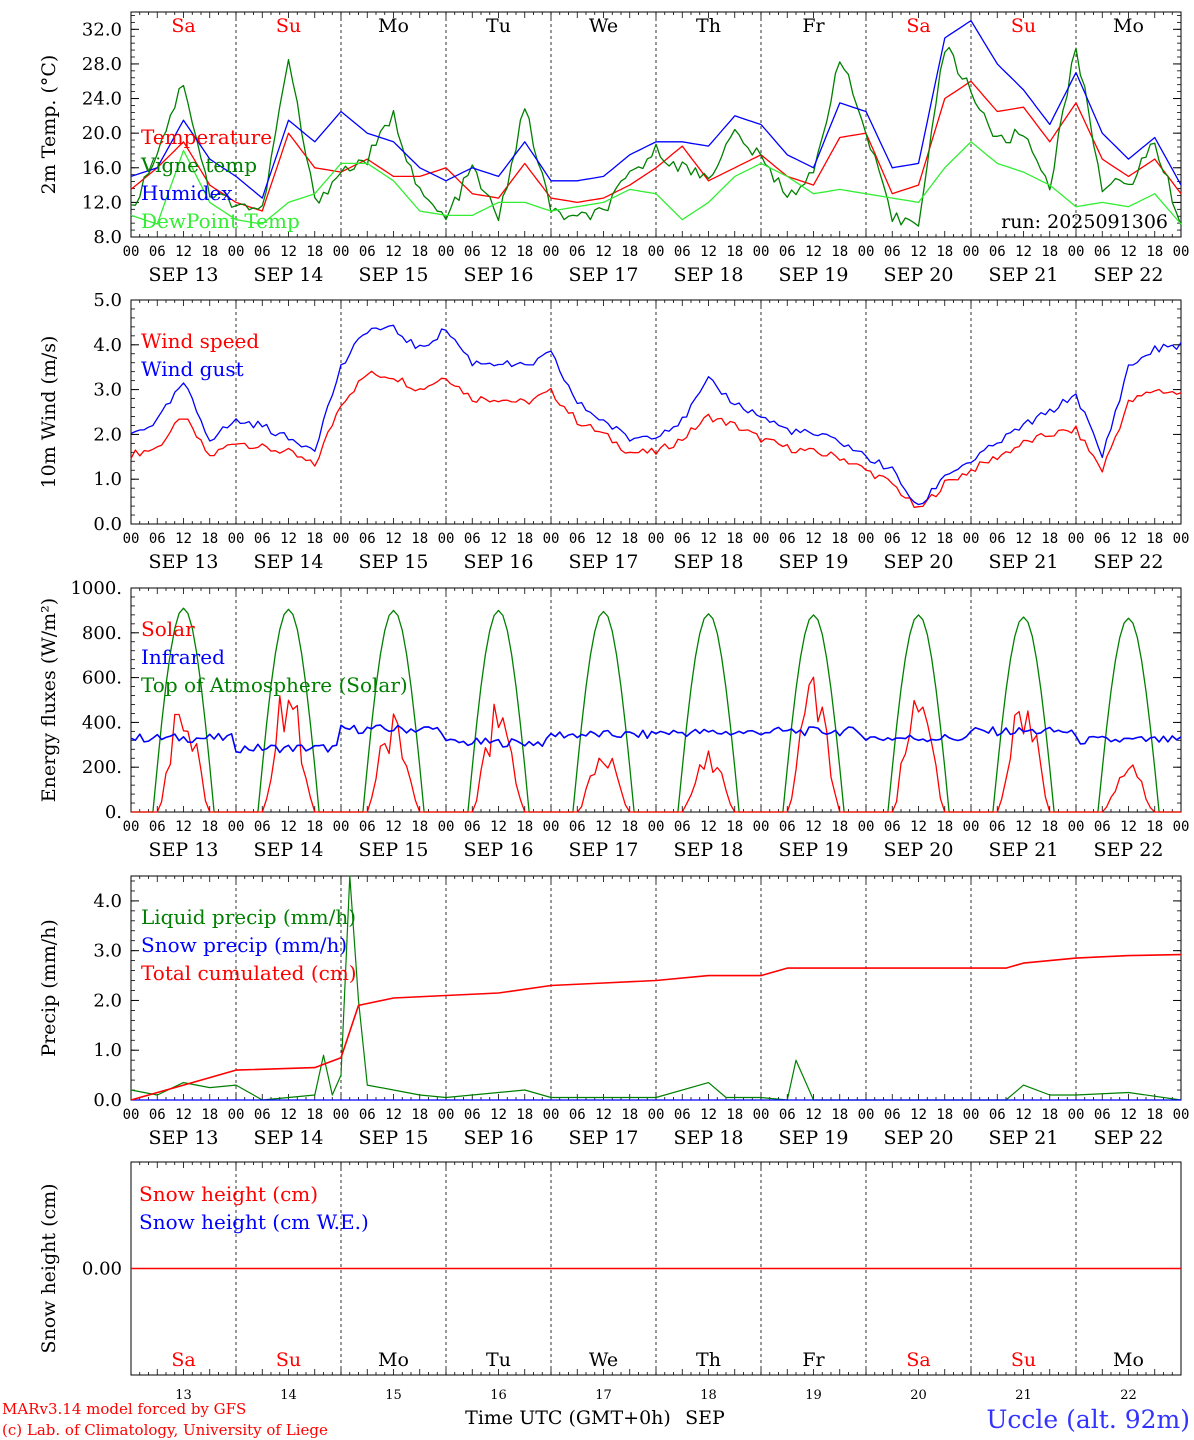 This screenshot has height=1440, width=1194. What do you see at coordinates (113, 812) in the screenshot?
I see `y-tick-label: 0.` at bounding box center [113, 812].